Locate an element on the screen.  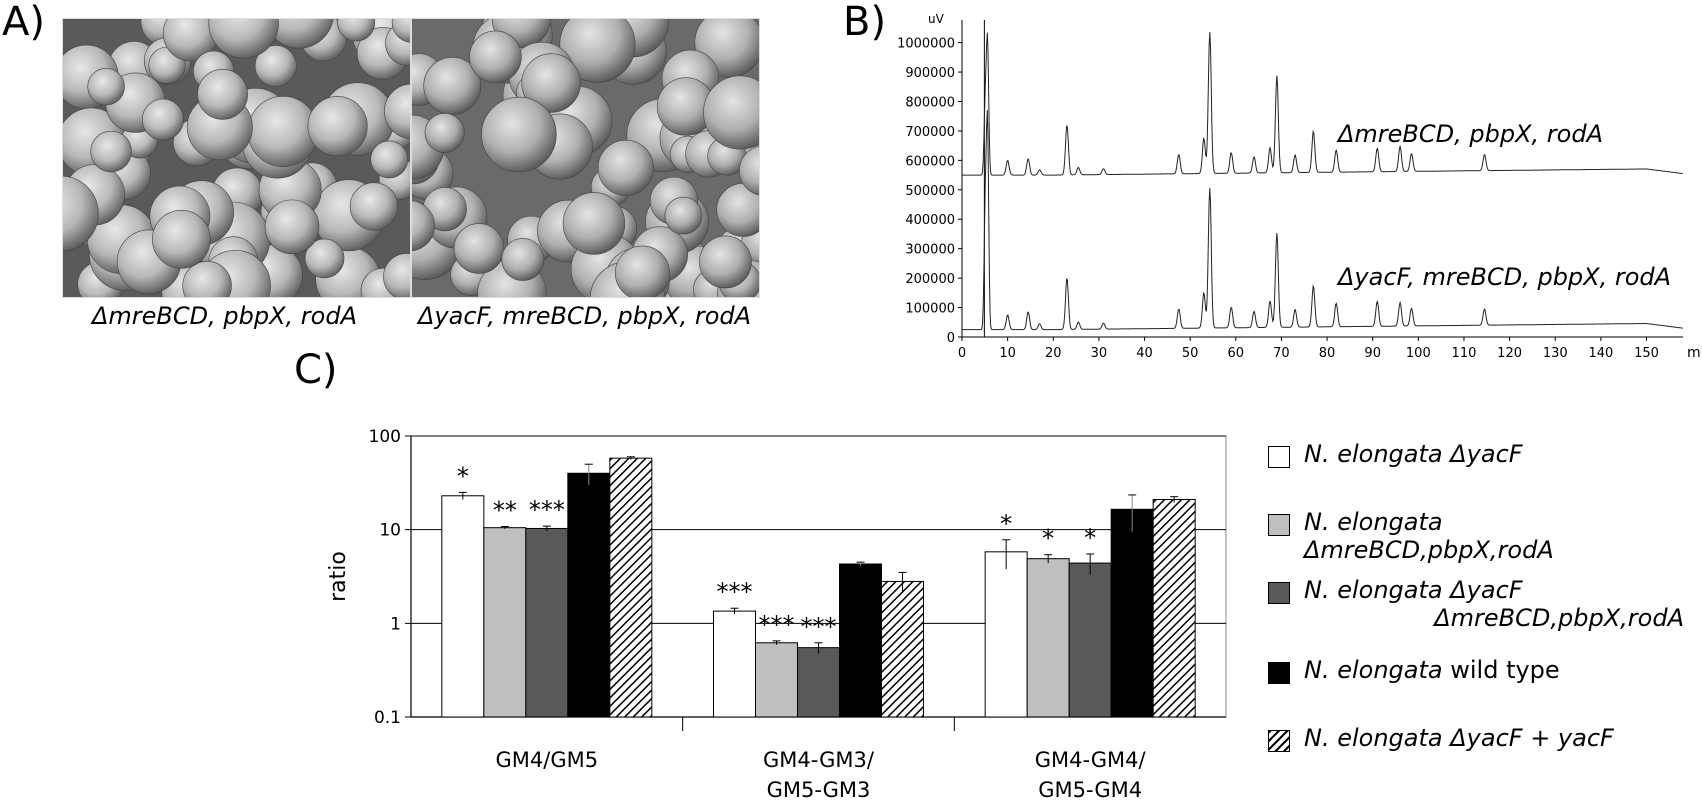
c-y-tick-label: 10 is located at coordinates (390, 531).